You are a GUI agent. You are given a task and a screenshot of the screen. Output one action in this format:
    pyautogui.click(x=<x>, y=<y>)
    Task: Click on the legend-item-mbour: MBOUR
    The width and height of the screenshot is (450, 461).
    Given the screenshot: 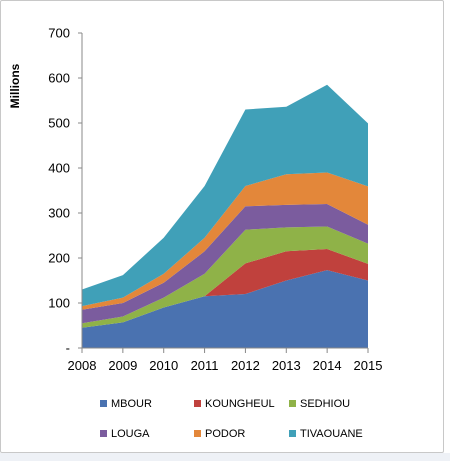 What is the action you would take?
    pyautogui.click(x=126, y=404)
    